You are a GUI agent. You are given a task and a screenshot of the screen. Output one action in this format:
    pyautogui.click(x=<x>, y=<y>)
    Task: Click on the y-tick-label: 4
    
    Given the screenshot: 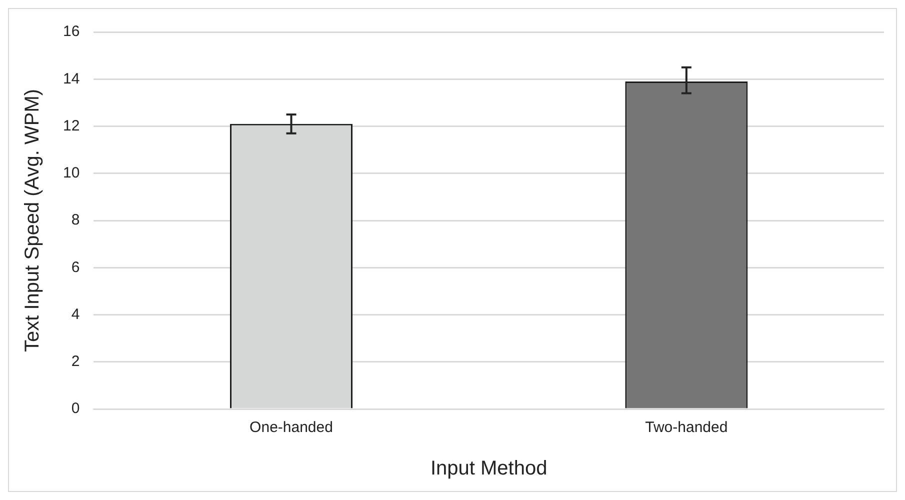 What is the action you would take?
    pyautogui.click(x=75, y=314)
    